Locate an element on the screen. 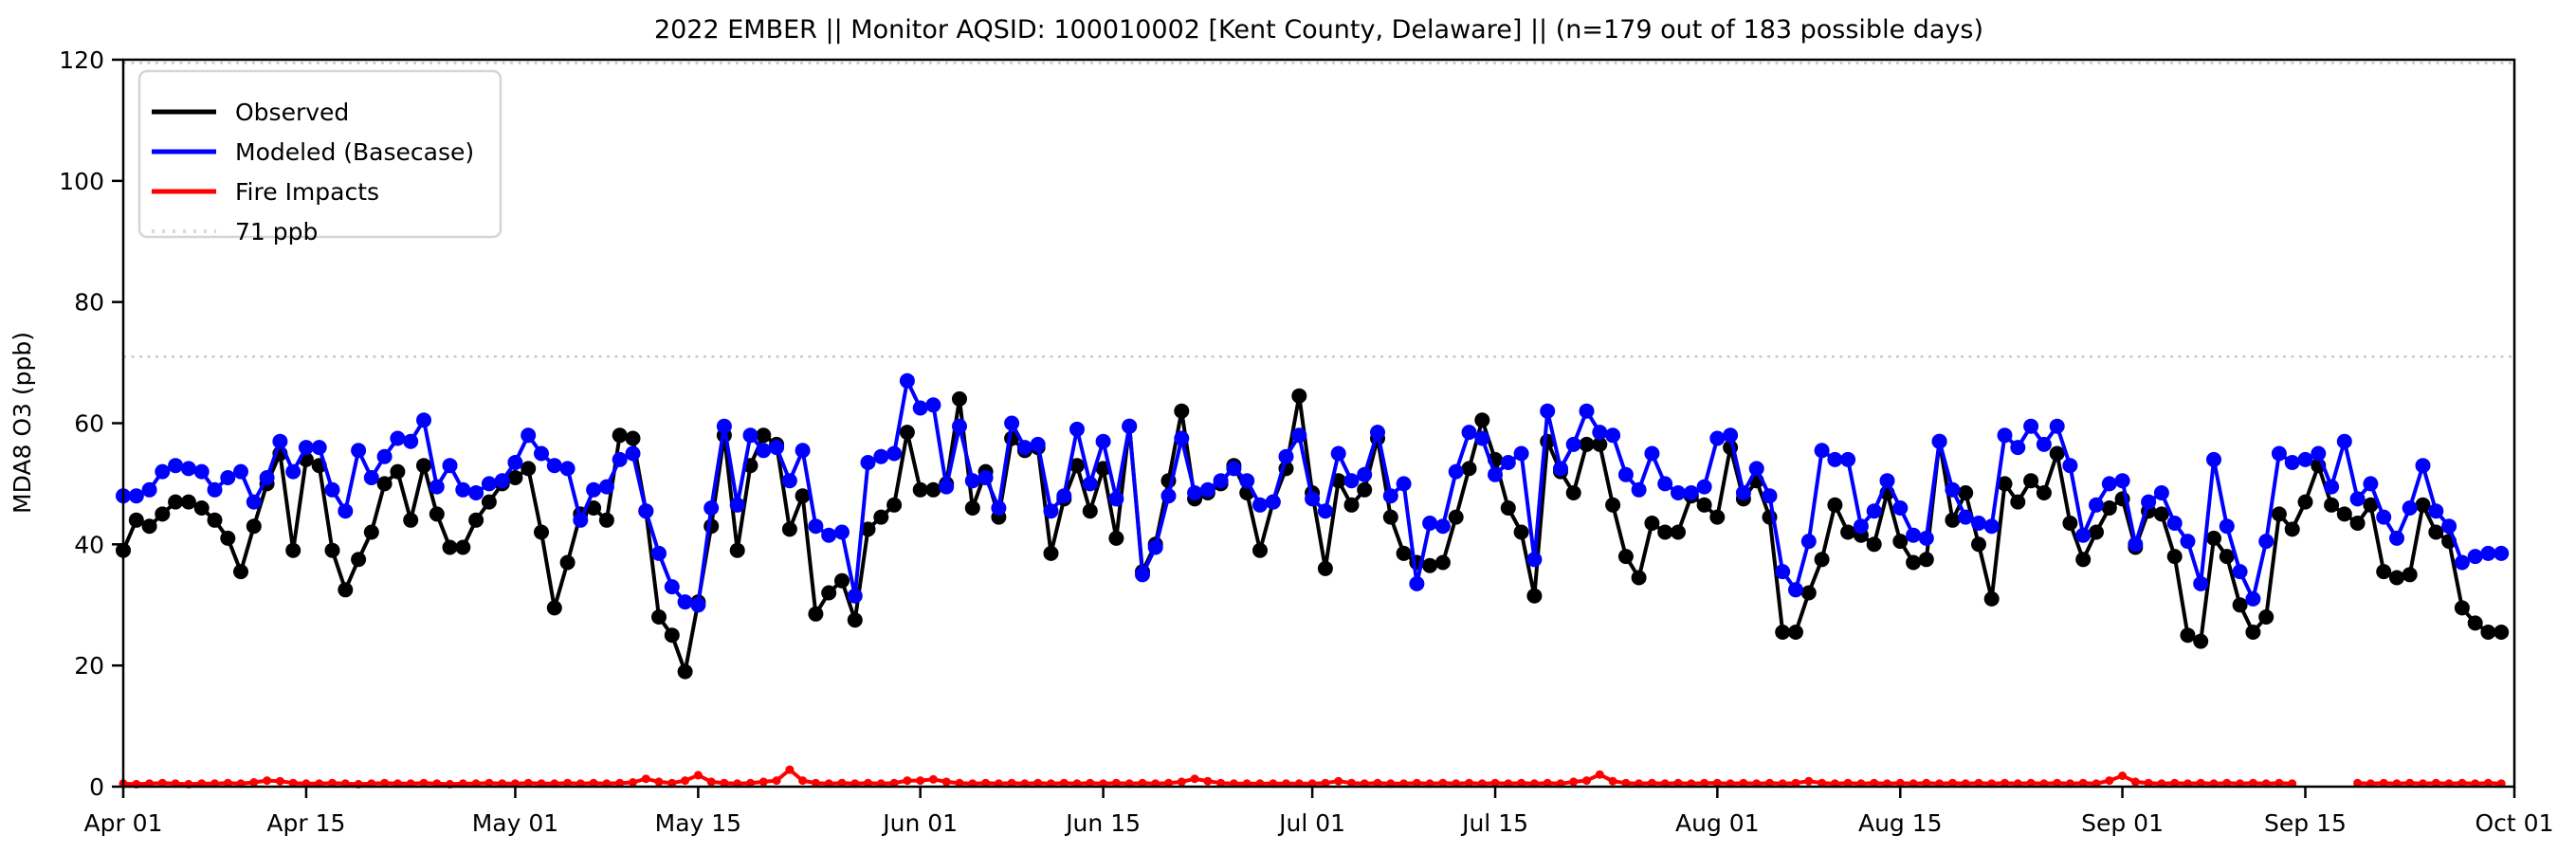 Image resolution: width=2576 pixels, height=853 pixels. x-tick-label: Sep 01 is located at coordinates (2122, 823).